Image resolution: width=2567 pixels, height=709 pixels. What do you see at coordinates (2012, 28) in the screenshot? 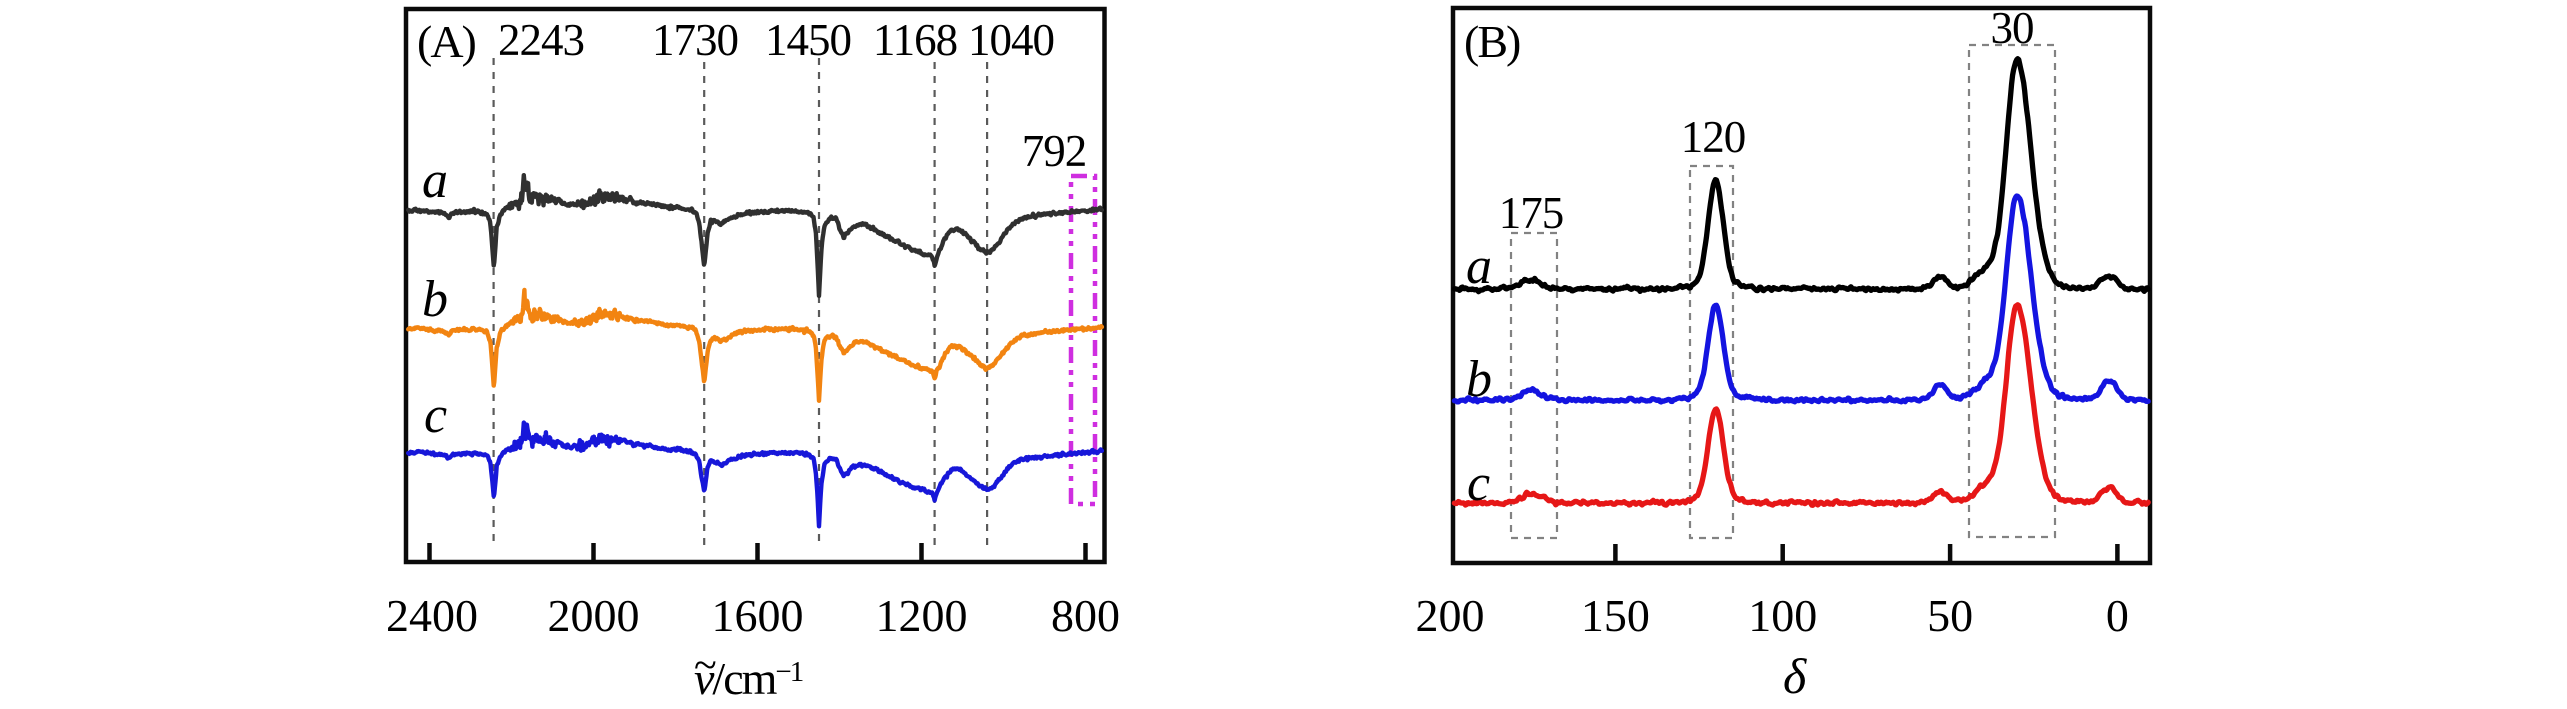
I see `svg-text: 30` at bounding box center [2012, 28].